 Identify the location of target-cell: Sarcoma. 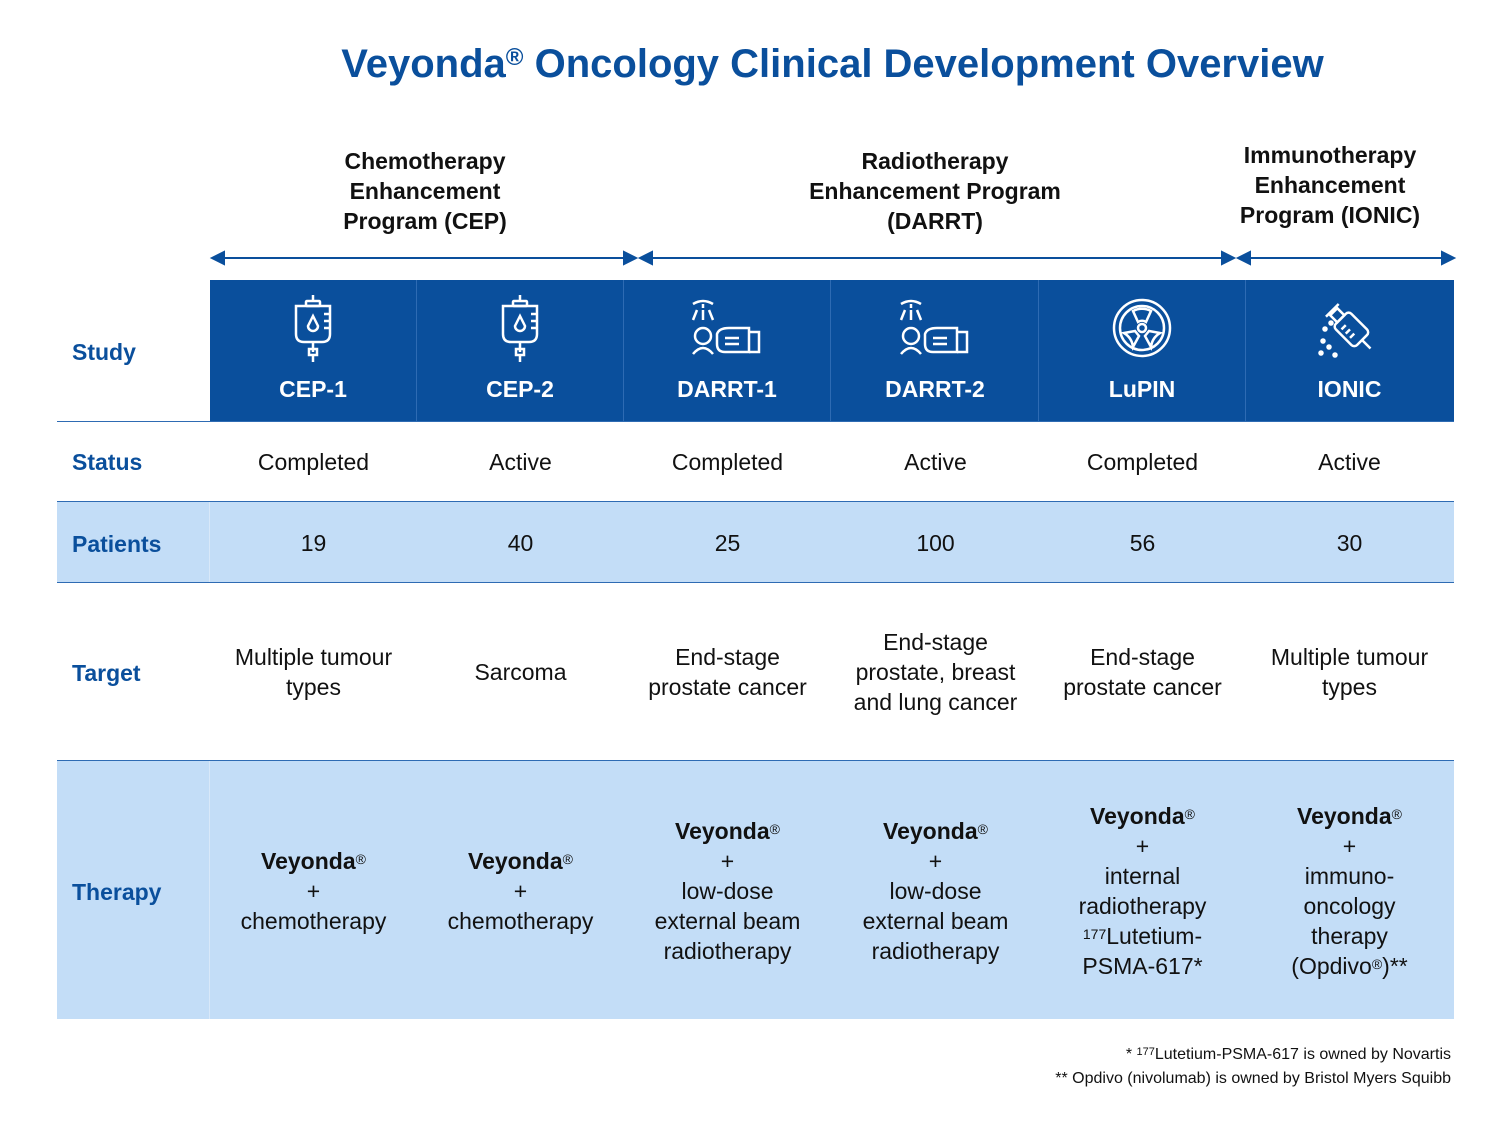
(520, 672).